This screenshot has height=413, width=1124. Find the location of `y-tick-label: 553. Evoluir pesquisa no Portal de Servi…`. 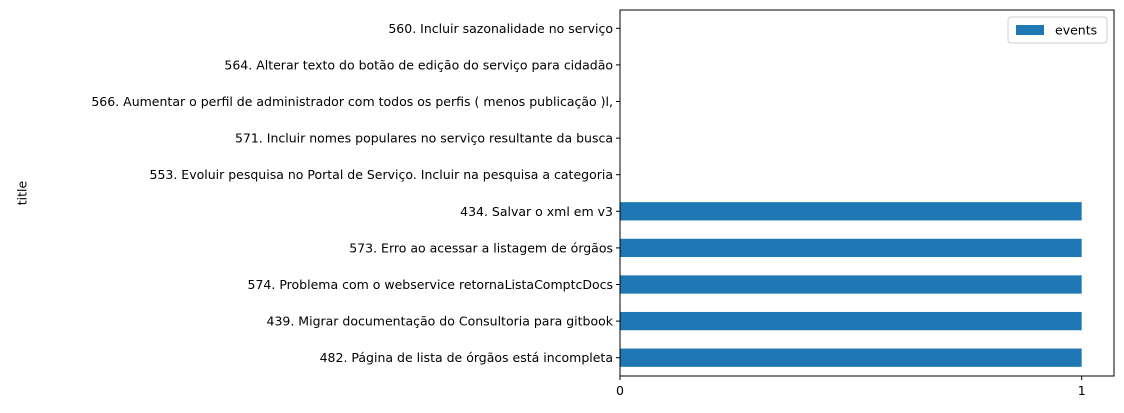

y-tick-label: 553. Evoluir pesquisa no Portal de Servi… is located at coordinates (382, 174).